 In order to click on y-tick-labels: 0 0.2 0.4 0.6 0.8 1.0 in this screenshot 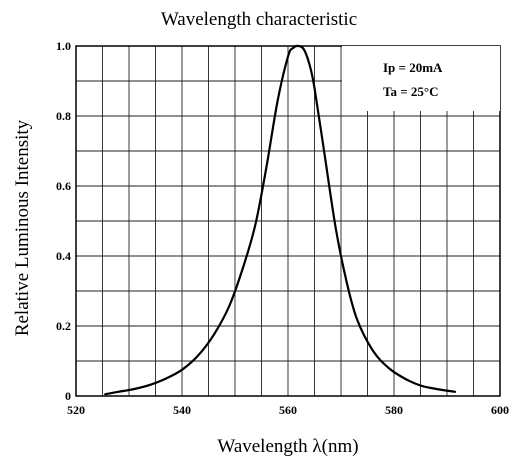, I will do `click(63, 221)`.